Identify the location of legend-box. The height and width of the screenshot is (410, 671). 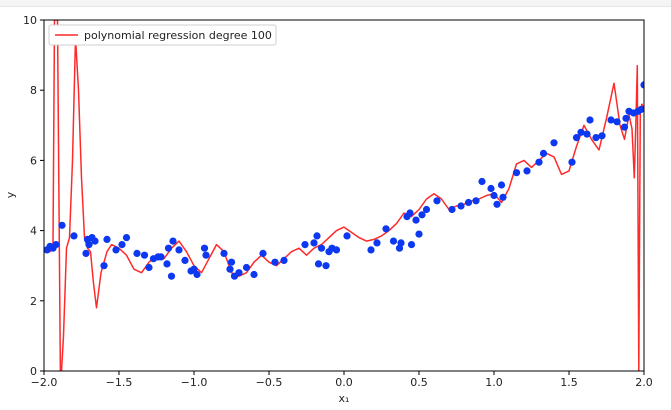
(162, 35).